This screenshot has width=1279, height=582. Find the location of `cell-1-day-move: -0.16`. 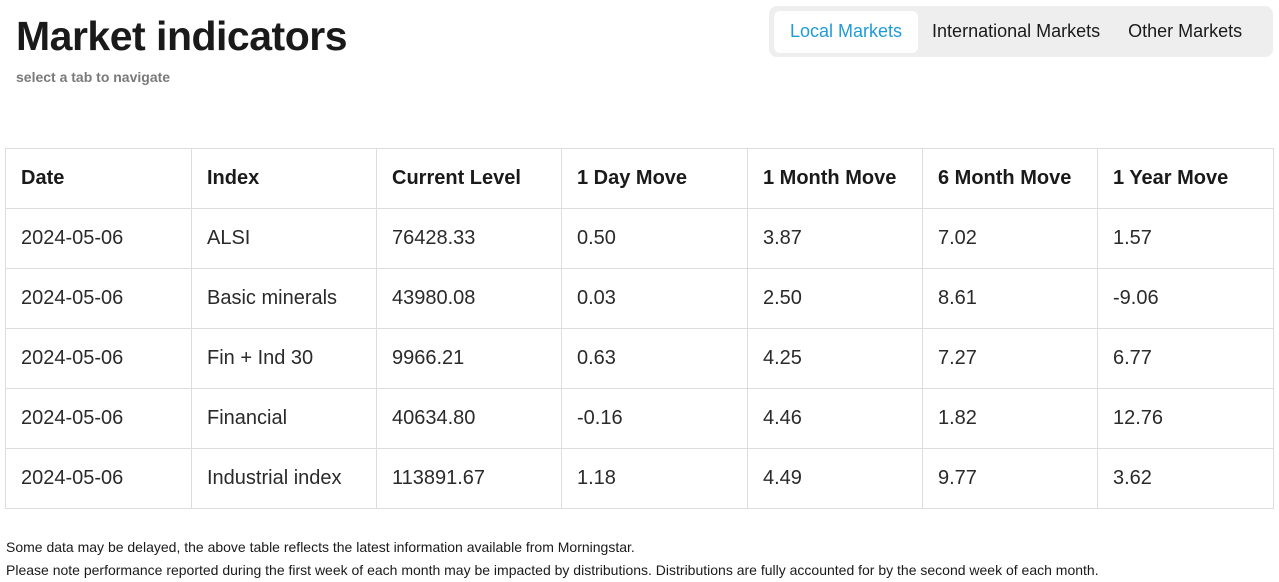

cell-1-day-move: -0.16 is located at coordinates (654, 418).